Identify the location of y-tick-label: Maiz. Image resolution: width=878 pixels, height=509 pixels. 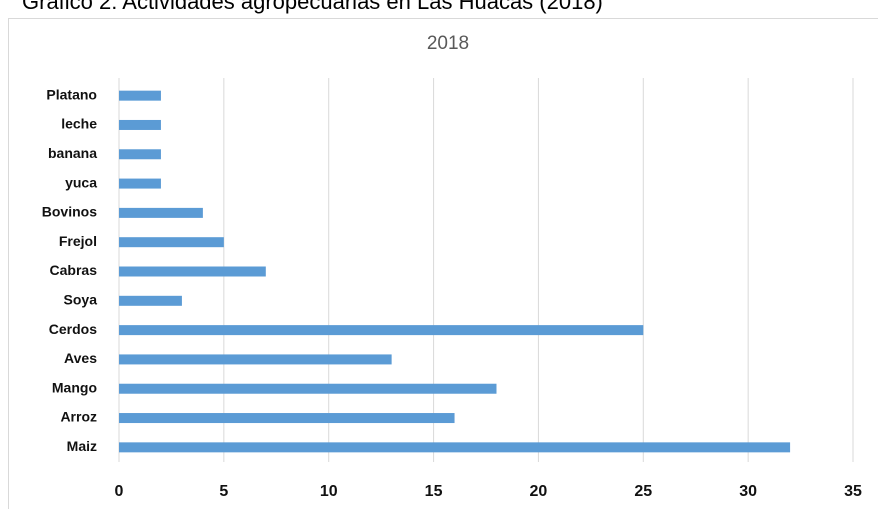
(82, 446).